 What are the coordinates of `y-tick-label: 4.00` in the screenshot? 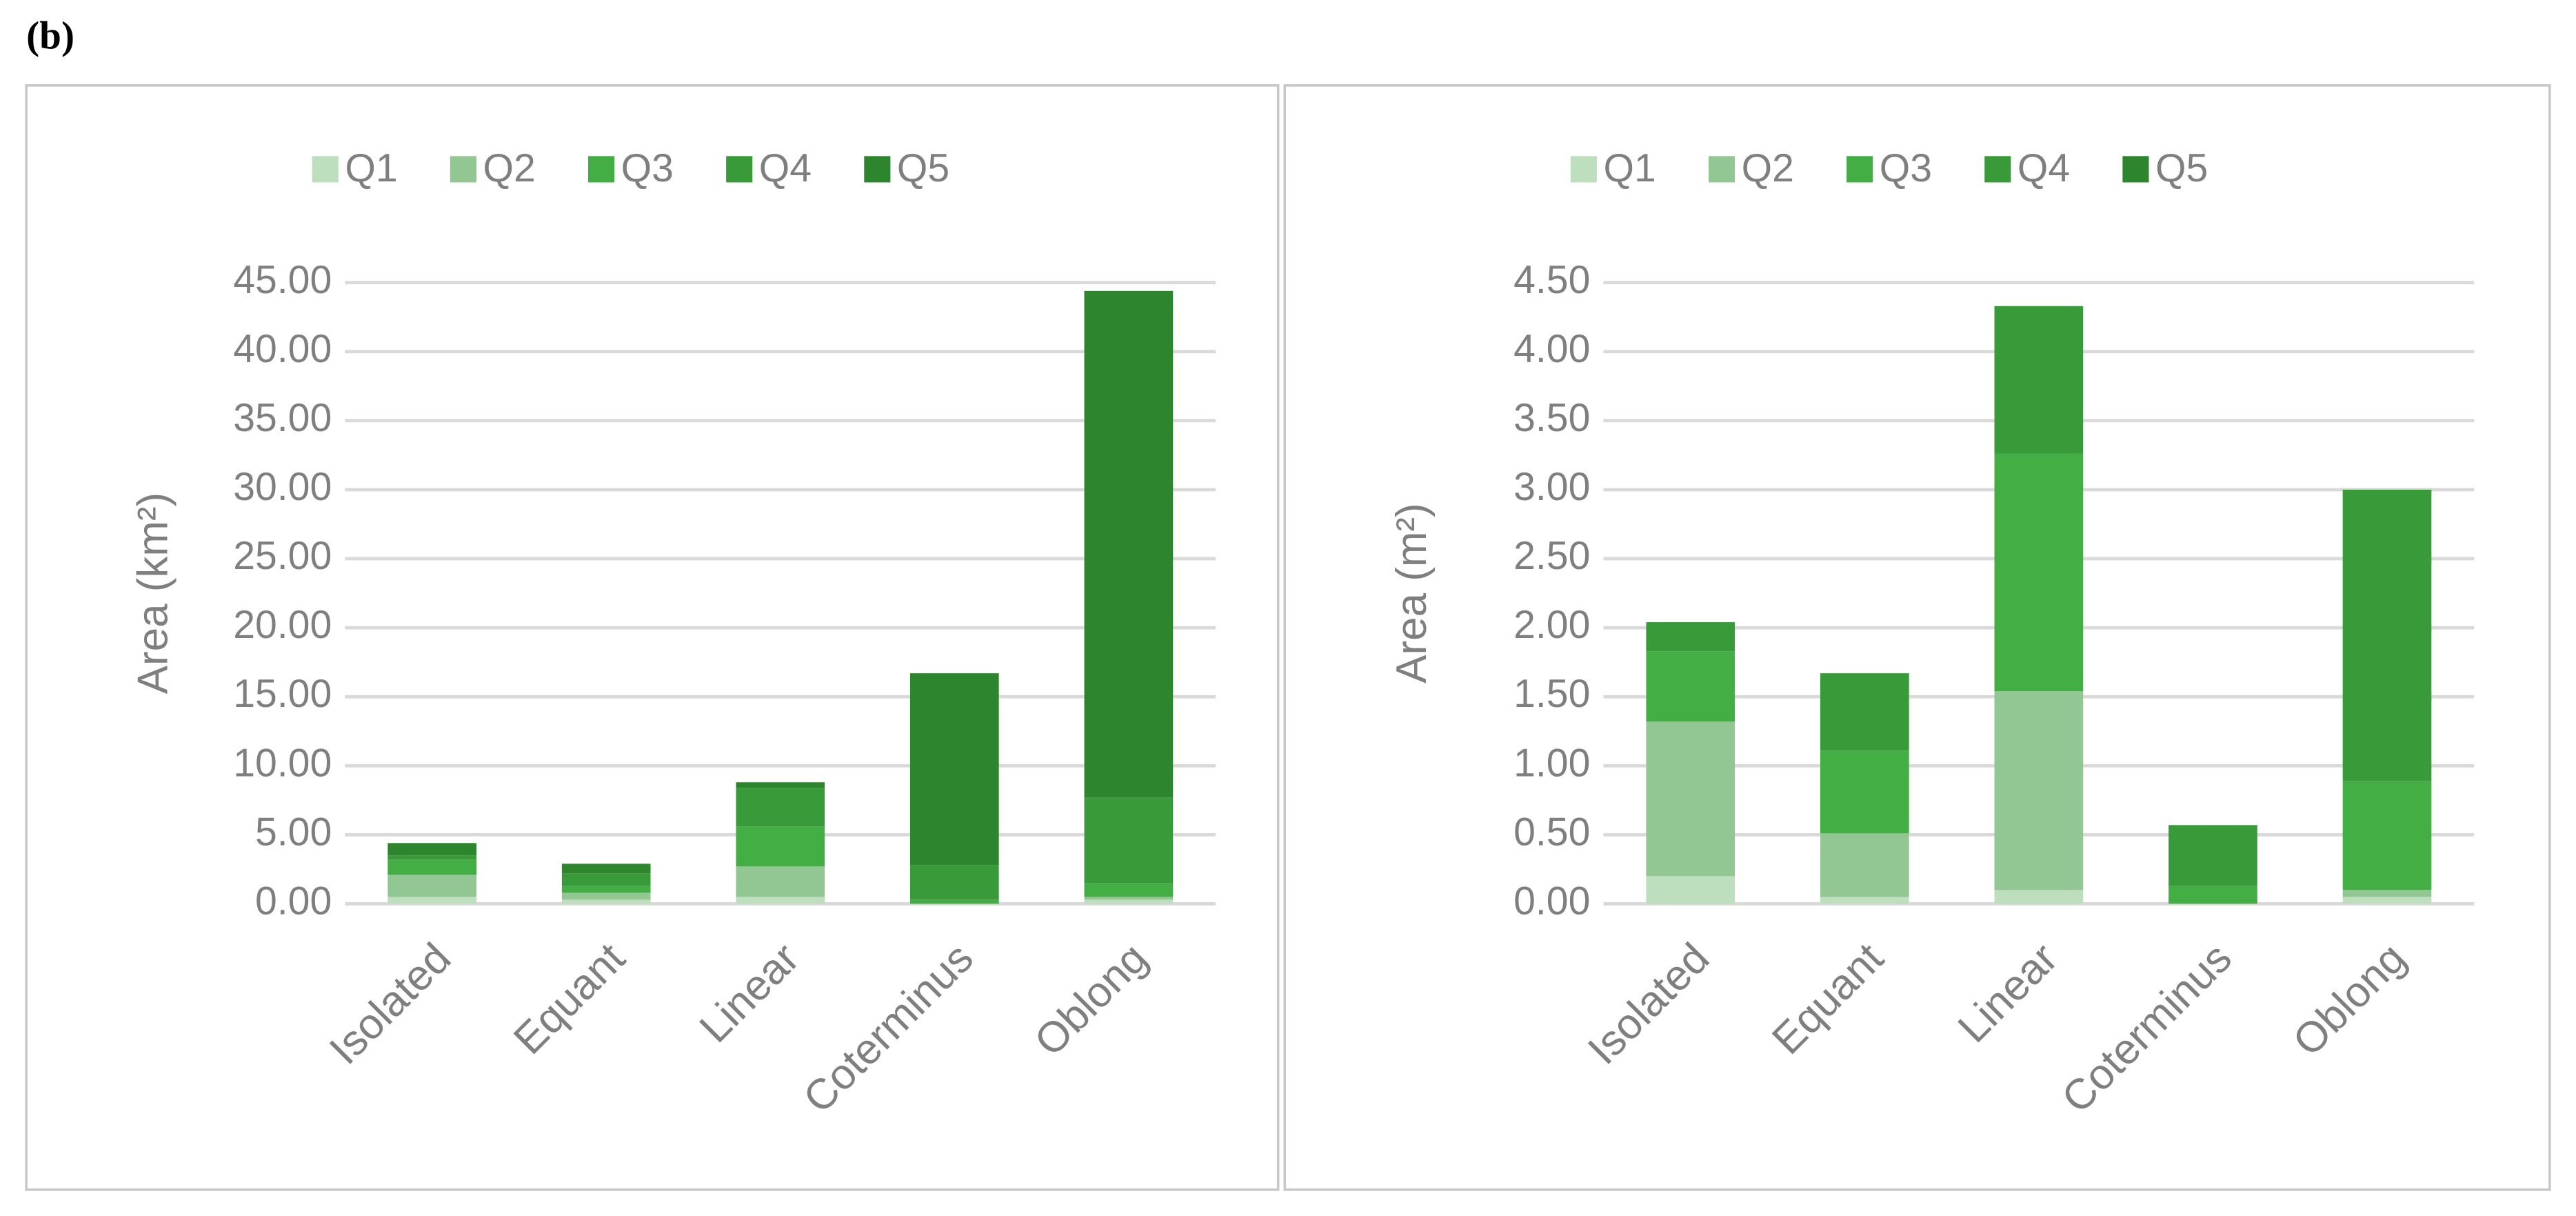 It's located at (1551, 349).